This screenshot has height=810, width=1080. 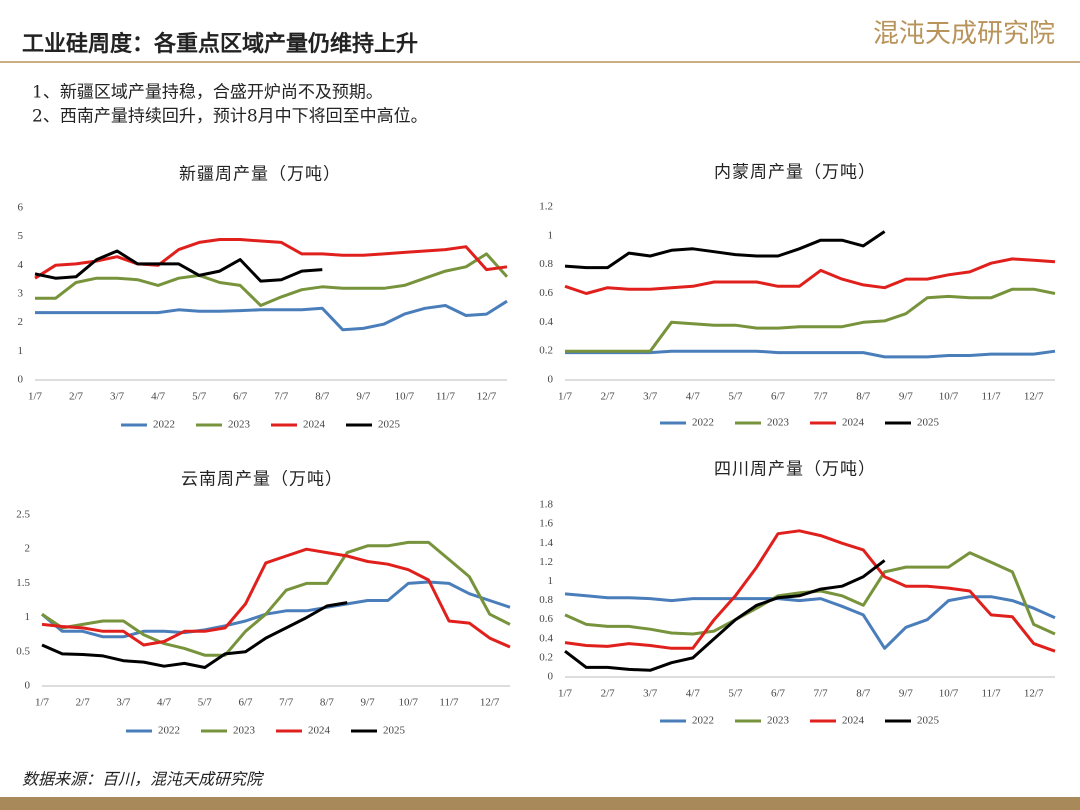 I want to click on footer-band, so click(x=540, y=803).